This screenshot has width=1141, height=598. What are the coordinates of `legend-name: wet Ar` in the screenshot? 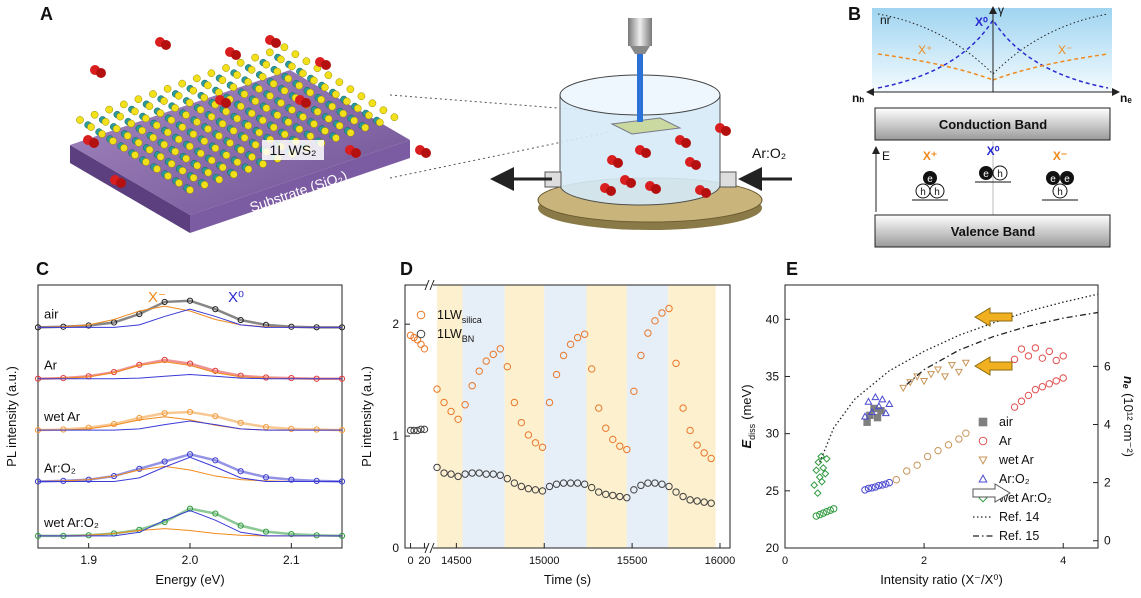 It's located at (1016, 460).